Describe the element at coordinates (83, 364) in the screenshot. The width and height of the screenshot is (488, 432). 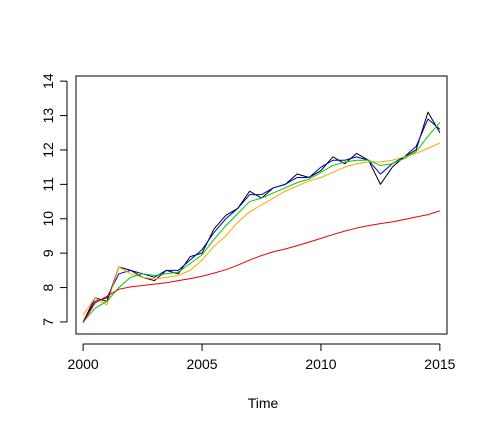
I see `x-tick-label: 2000` at that location.